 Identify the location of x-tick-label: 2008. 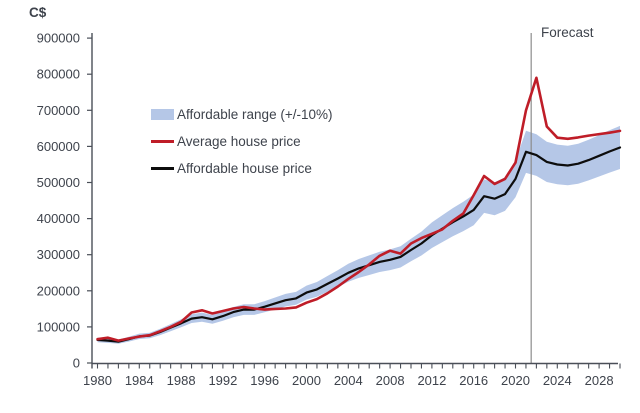
(390, 380).